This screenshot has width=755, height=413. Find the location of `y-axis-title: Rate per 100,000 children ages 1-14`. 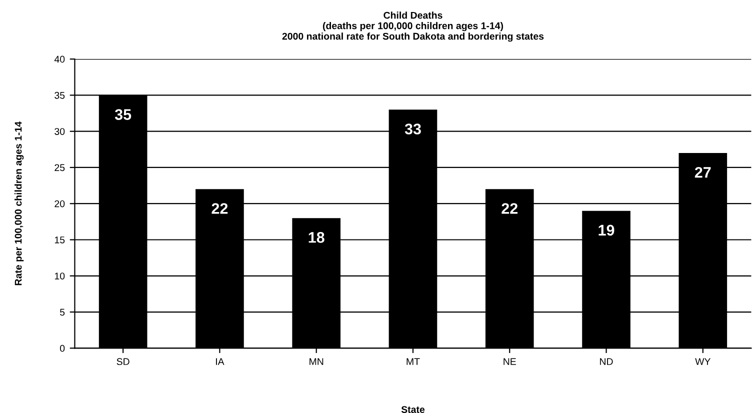

y-axis-title: Rate per 100,000 children ages 1-14 is located at coordinates (19, 204).